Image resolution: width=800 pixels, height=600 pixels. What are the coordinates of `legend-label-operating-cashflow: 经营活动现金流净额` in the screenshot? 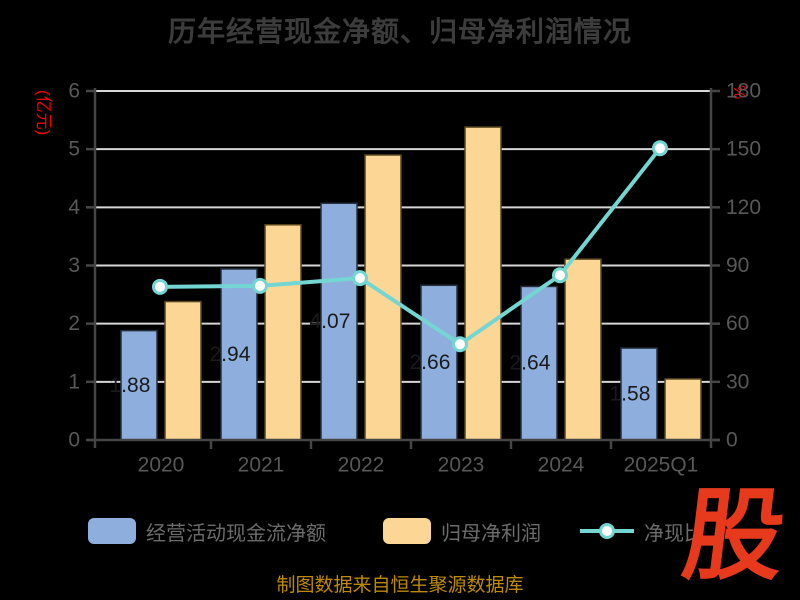 It's located at (236, 533).